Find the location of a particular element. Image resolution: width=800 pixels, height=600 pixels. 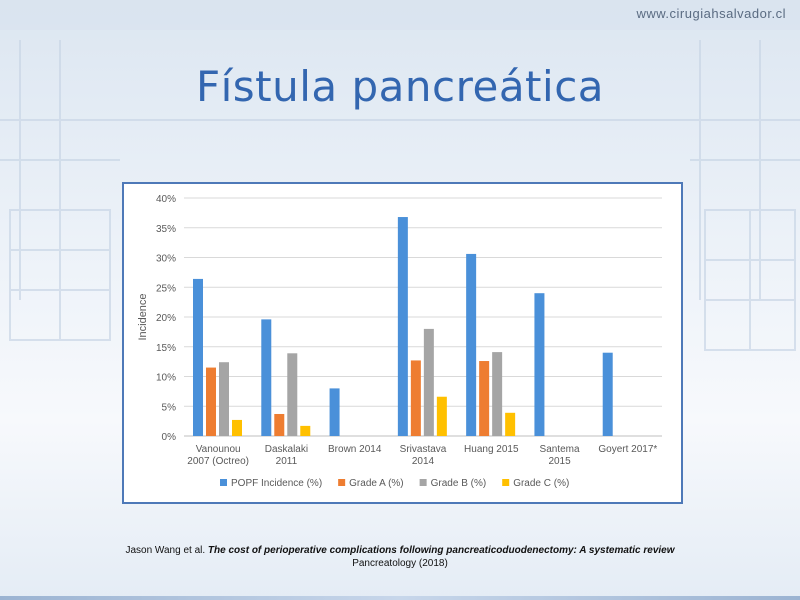

x-tick-label: Vanounou is located at coordinates (218, 449).